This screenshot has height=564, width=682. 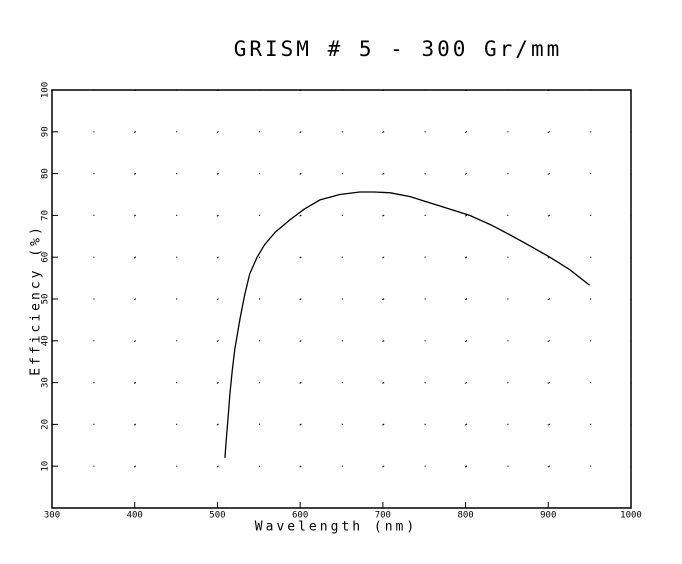 I want to click on y-axis-label: Efficiency (%), so click(x=36, y=300).